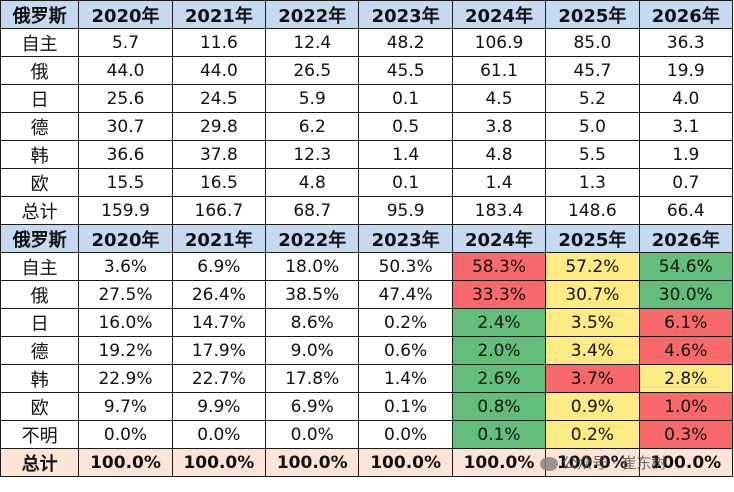 The image size is (734, 492). I want to click on value-cell: 44.0, so click(219, 70).